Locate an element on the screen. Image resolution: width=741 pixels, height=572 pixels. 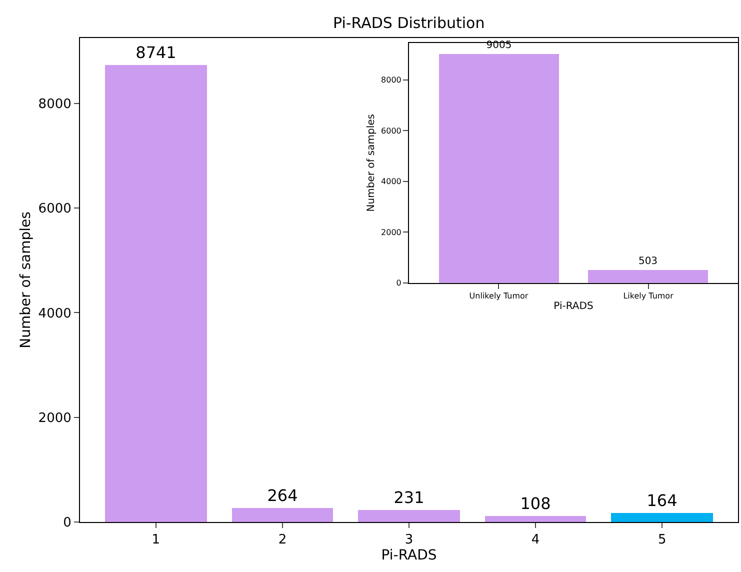
chart-title: Pi-RADS Distribution is located at coordinates (409, 23).